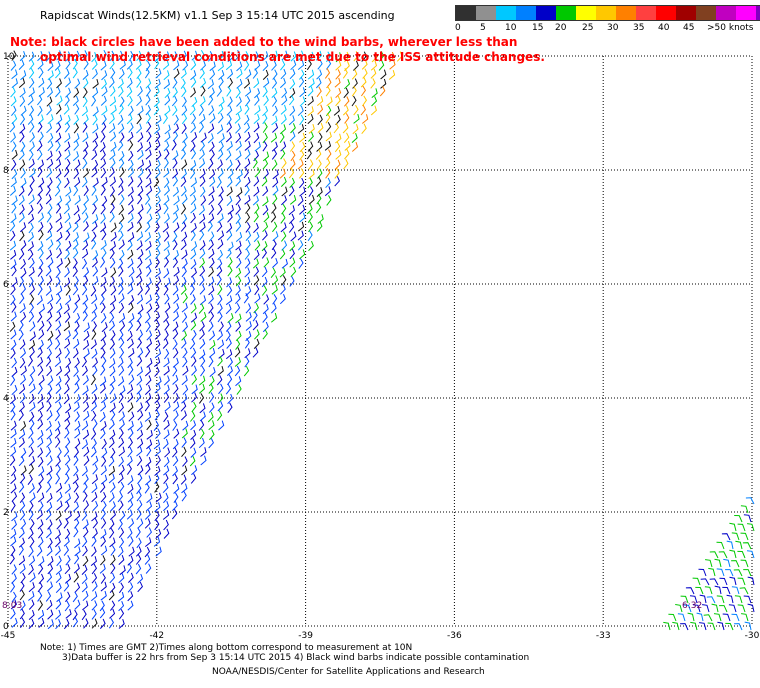 The image size is (760, 688). Describe the element at coordinates (639, 28) in the screenshot. I see `color-scale-label: 35` at that location.